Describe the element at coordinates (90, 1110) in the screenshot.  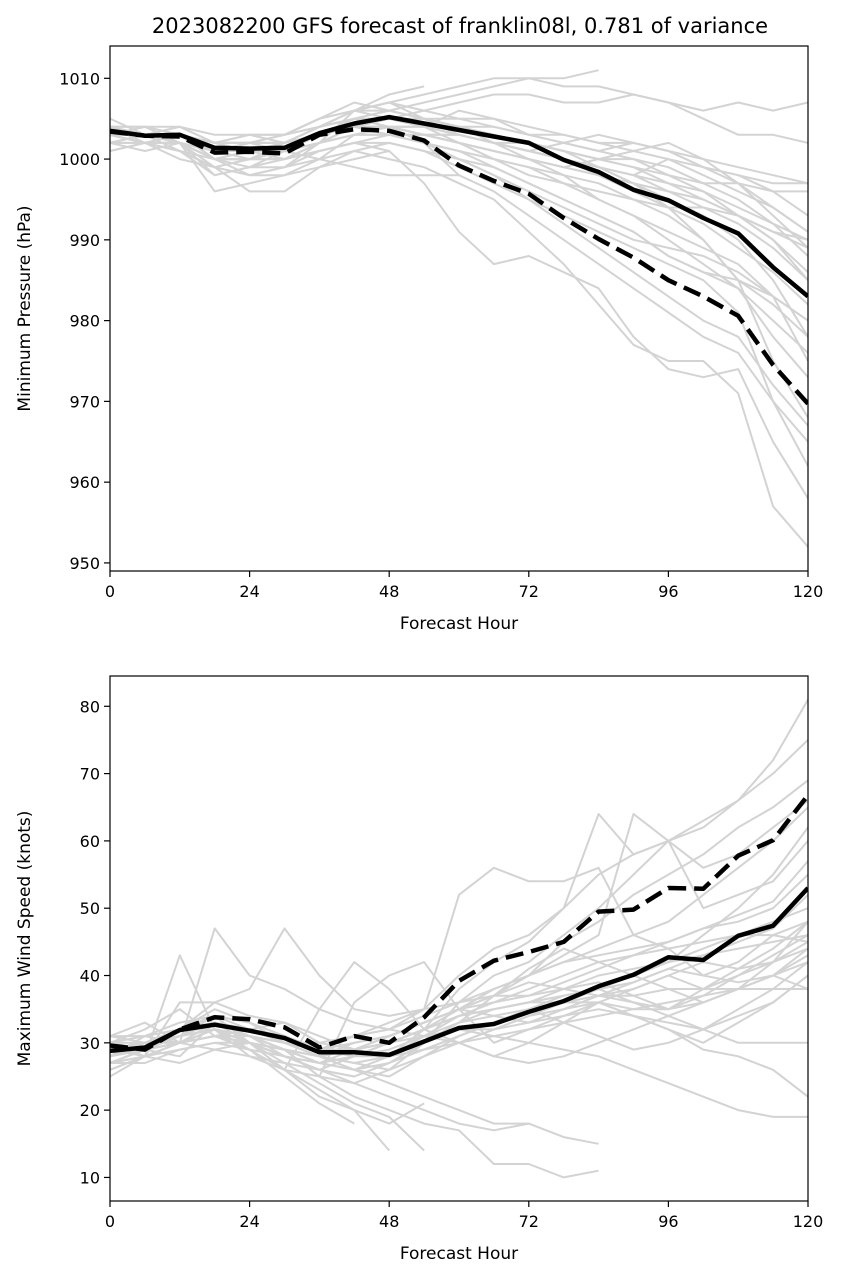
I see `y-tick-label: 20` at that location.